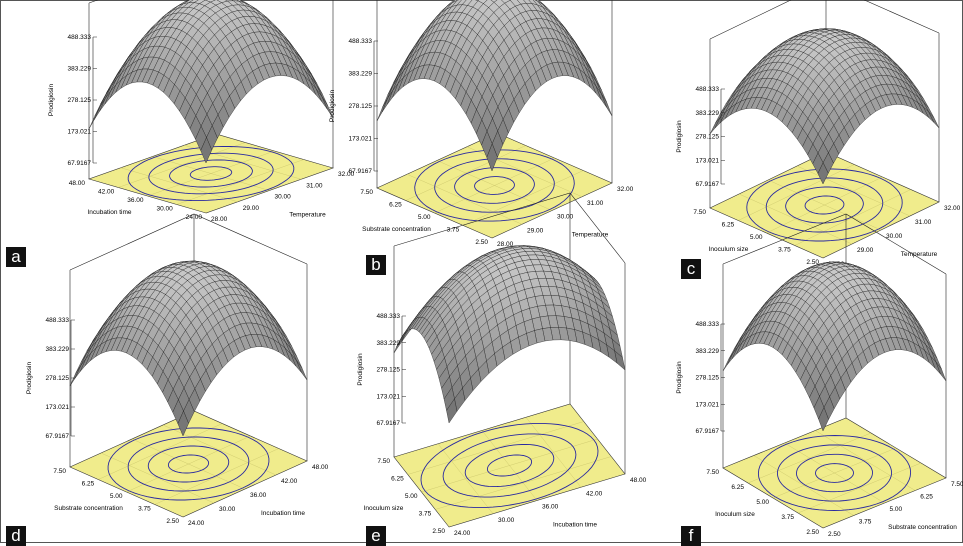 The image size is (963, 546). What do you see at coordinates (289, 481) in the screenshot?
I see `y-tick-label-d: 42.00` at bounding box center [289, 481].